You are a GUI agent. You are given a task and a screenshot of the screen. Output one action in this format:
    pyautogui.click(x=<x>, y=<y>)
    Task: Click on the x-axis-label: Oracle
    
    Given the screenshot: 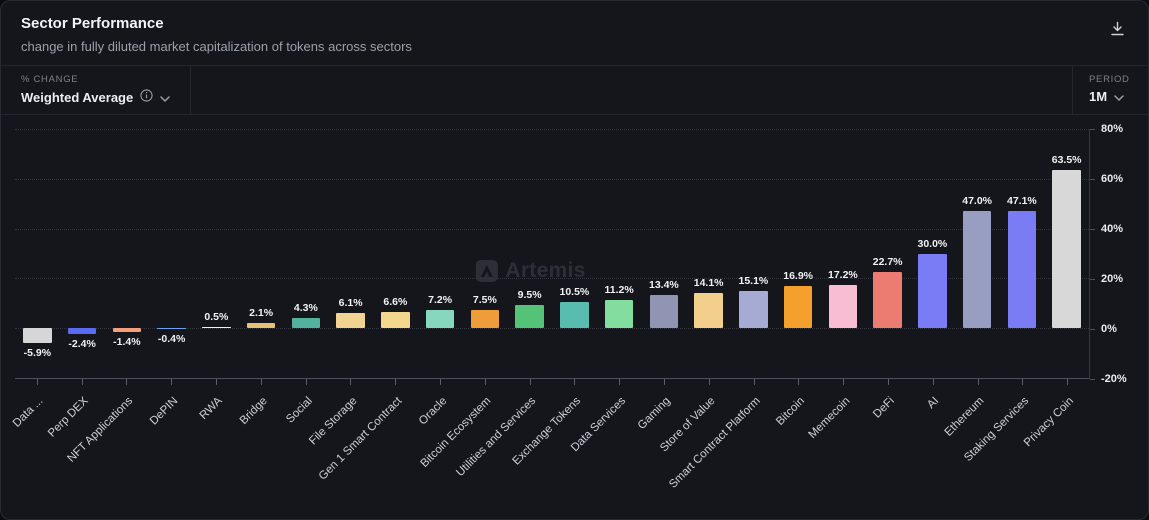 What is the action you would take?
    pyautogui.click(x=433, y=411)
    